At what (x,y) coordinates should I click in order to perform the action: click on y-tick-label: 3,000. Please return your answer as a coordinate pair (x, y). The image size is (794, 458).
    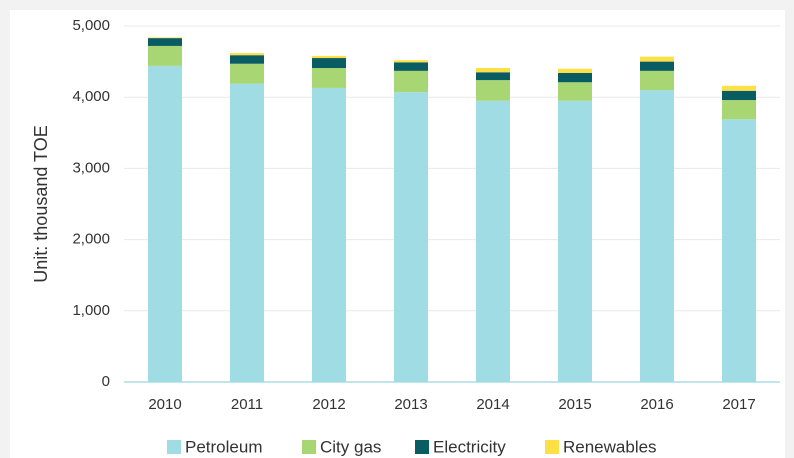
    Looking at the image, I should click on (91, 167).